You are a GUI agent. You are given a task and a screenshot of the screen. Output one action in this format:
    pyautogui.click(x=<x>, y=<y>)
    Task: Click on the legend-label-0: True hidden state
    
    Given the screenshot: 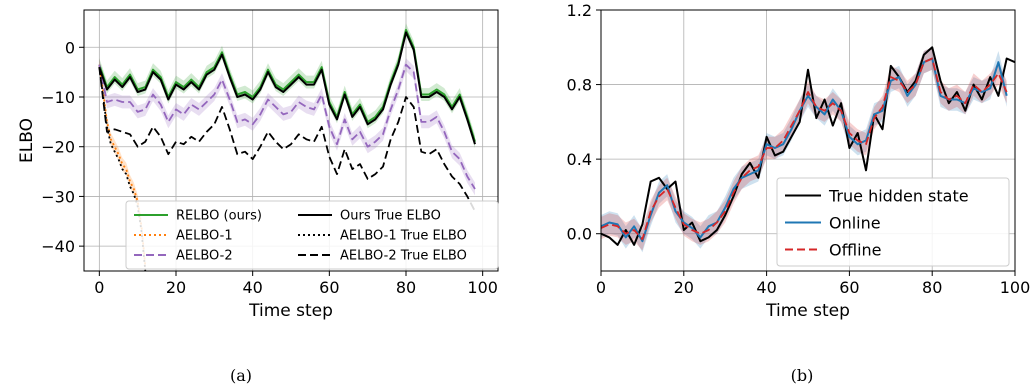 What is the action you would take?
    pyautogui.click(x=898, y=195)
    